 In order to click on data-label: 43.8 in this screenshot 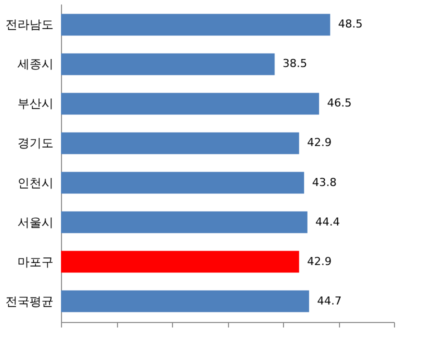, I will do `click(324, 182)`.